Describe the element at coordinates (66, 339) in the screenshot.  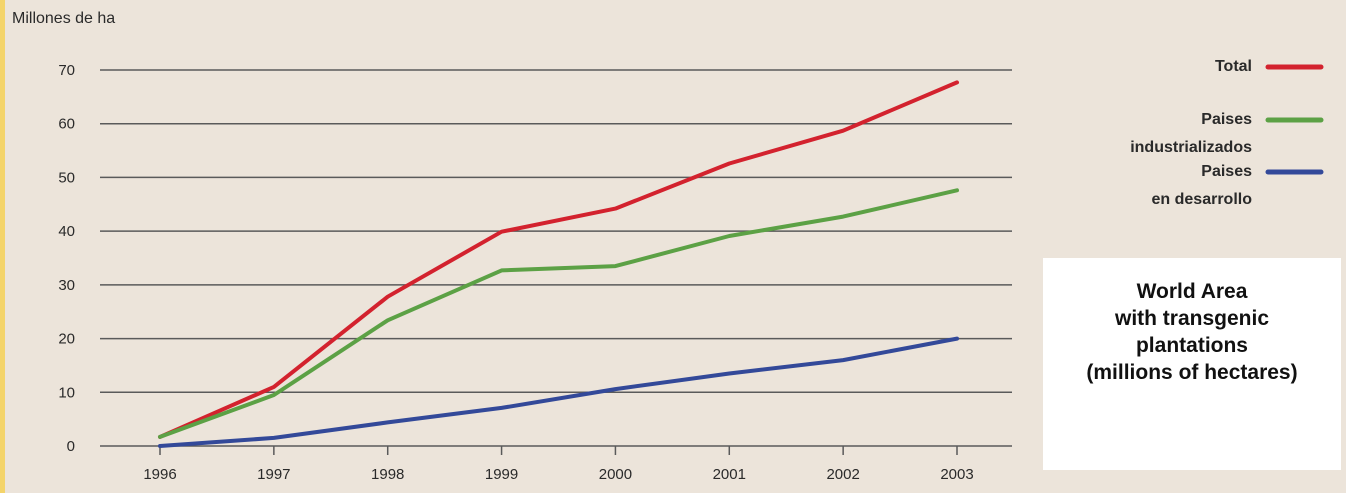
I see `y-tick-label: 20` at that location.